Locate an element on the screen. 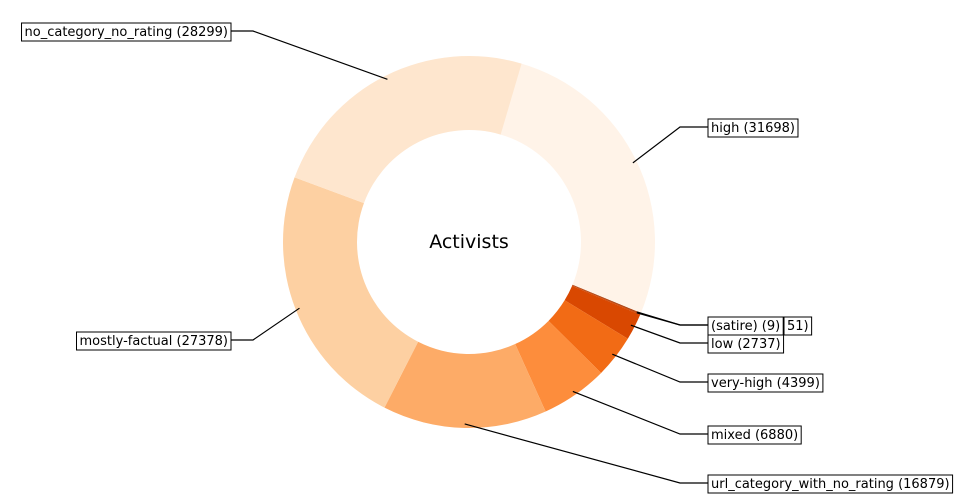  slice-label-text-4: very-high (4399) is located at coordinates (765, 383).